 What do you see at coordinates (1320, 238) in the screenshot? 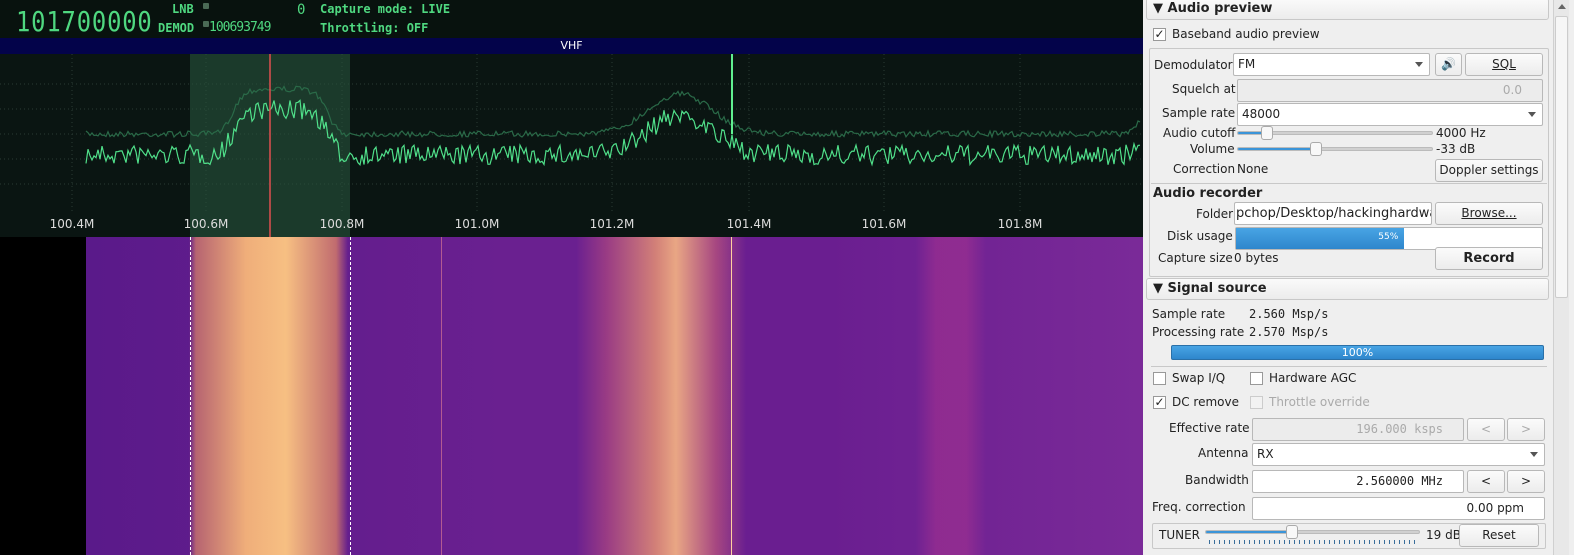
I see `disk-usage-fill: 55%` at bounding box center [1320, 238].